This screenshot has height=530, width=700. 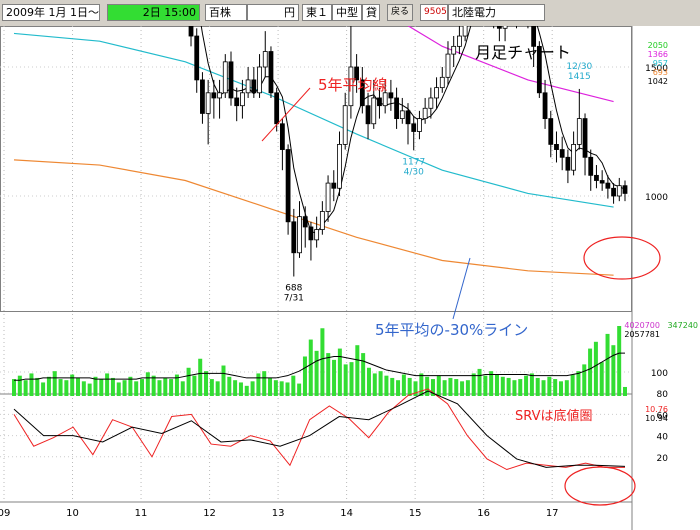 What do you see at coordinates (347, 12) in the screenshot?
I see `size-class-field: 中型` at bounding box center [347, 12].